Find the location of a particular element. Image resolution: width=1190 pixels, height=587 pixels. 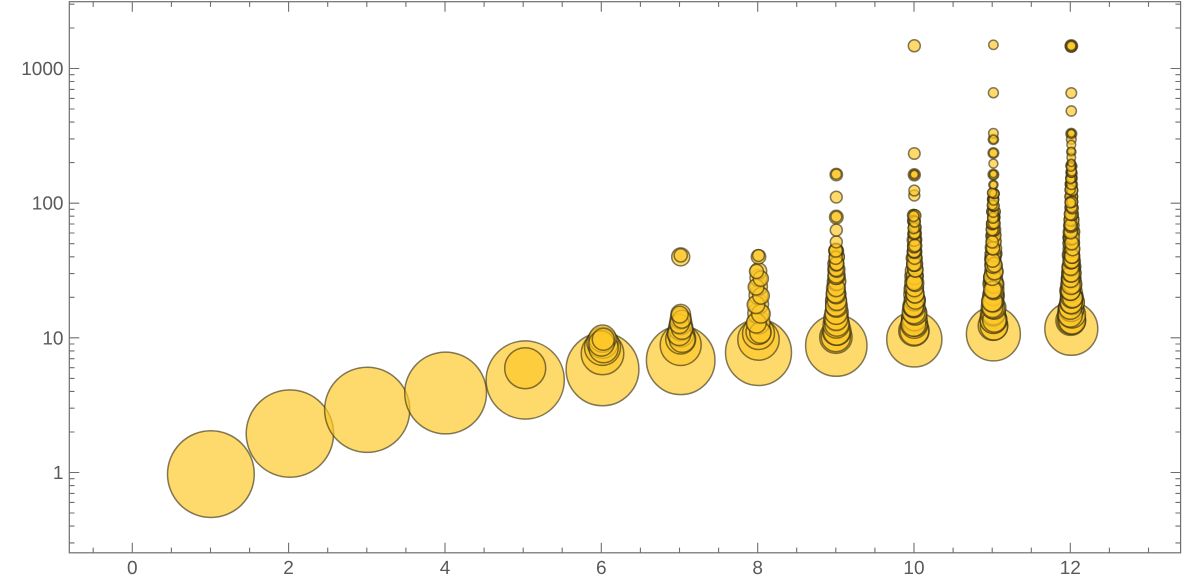

svg-text: 100 is located at coordinates (48, 204).